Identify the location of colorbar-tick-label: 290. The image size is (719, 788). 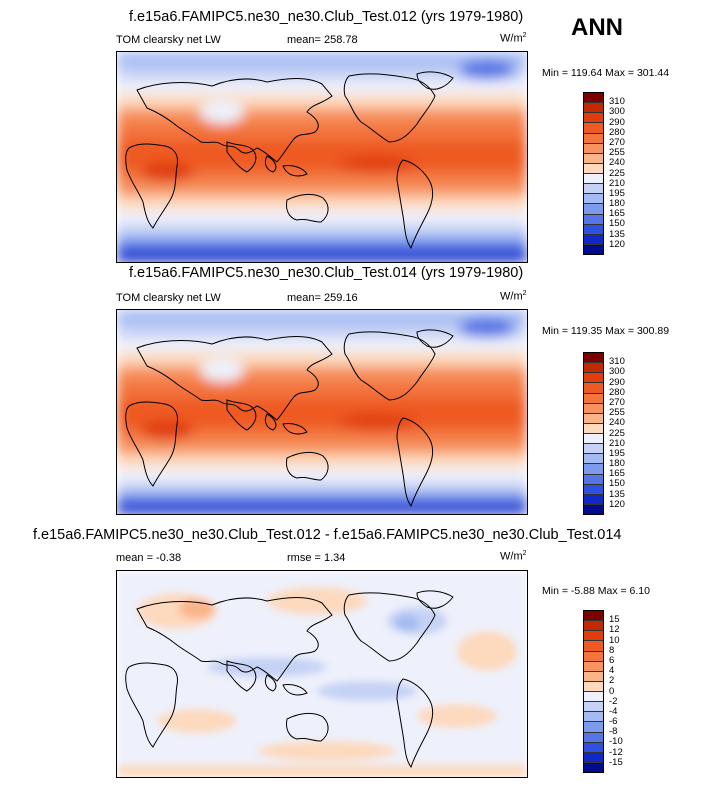
(617, 122).